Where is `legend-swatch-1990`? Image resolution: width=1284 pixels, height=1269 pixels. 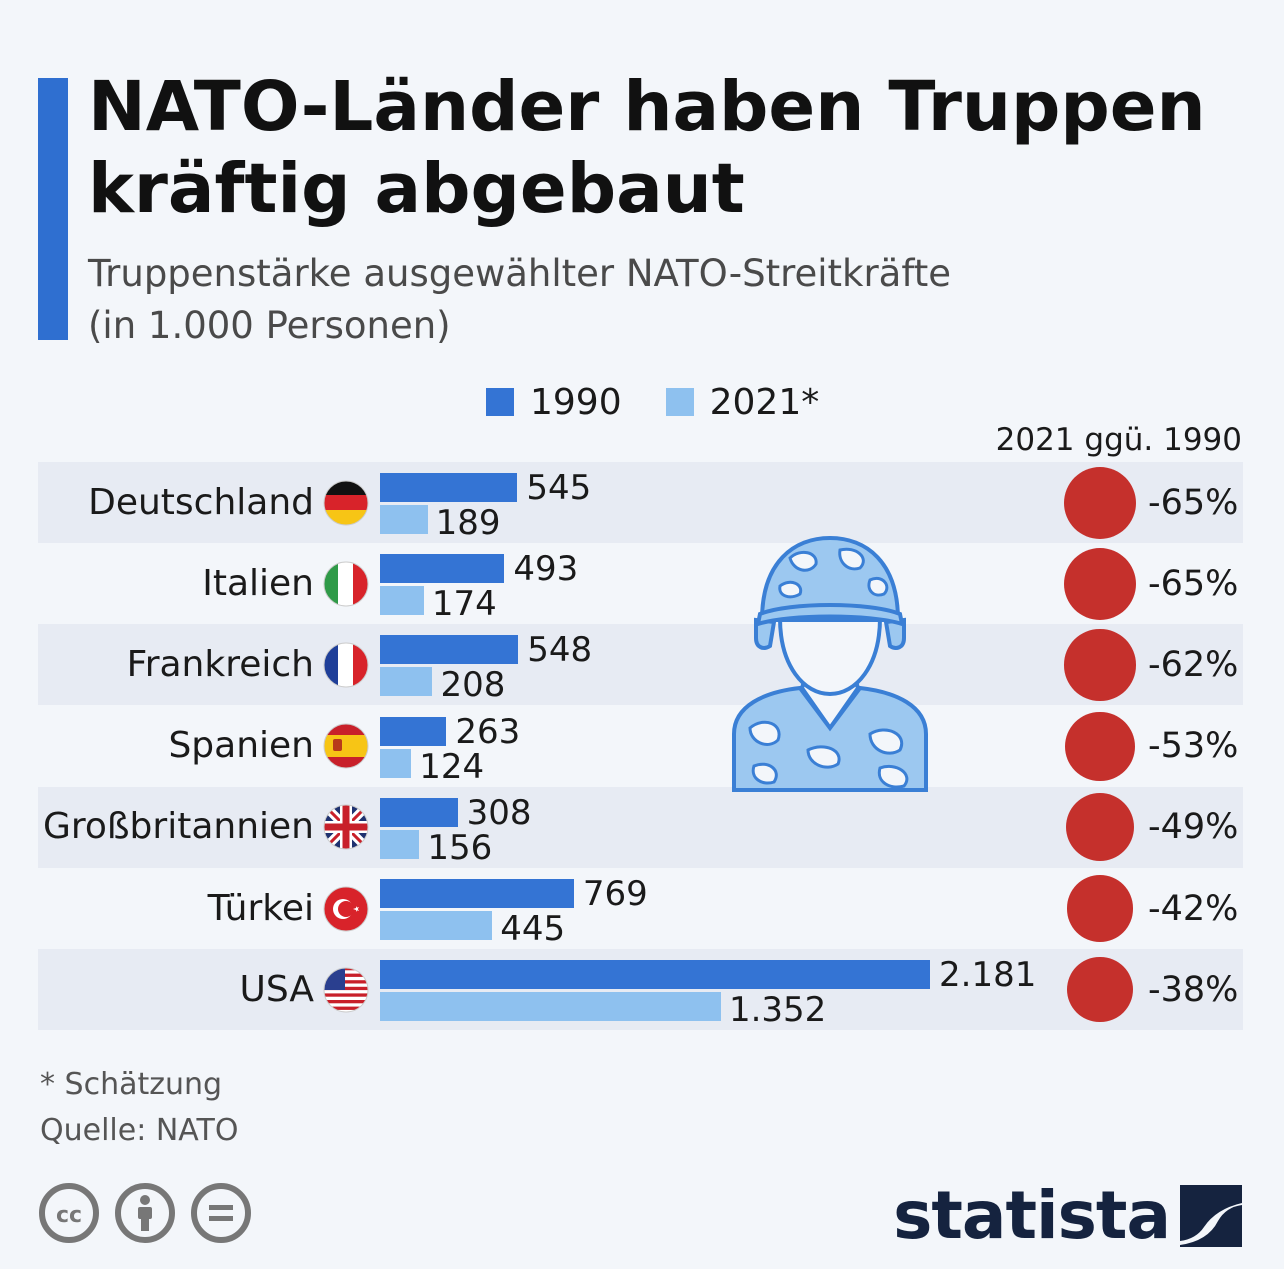
legend-swatch-1990 is located at coordinates (500, 402).